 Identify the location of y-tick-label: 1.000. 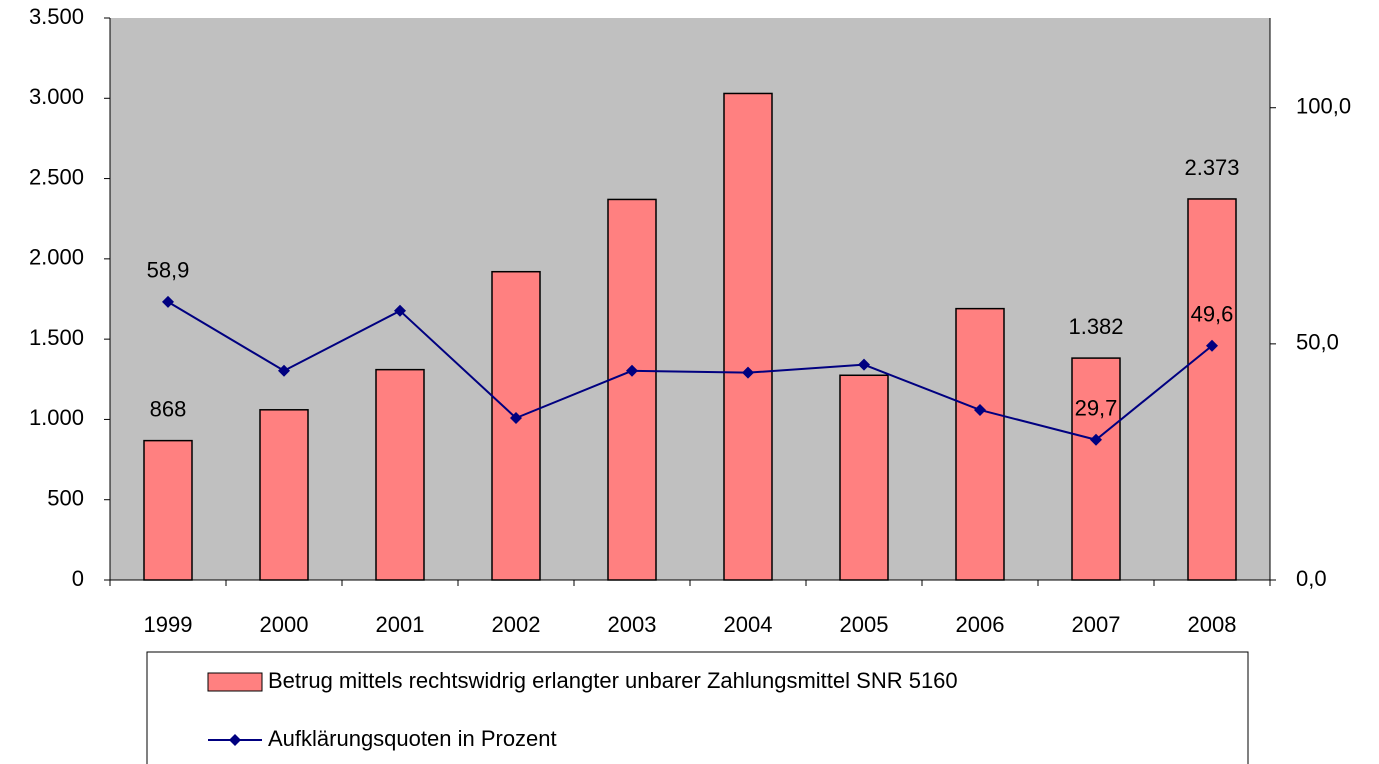
(56, 417).